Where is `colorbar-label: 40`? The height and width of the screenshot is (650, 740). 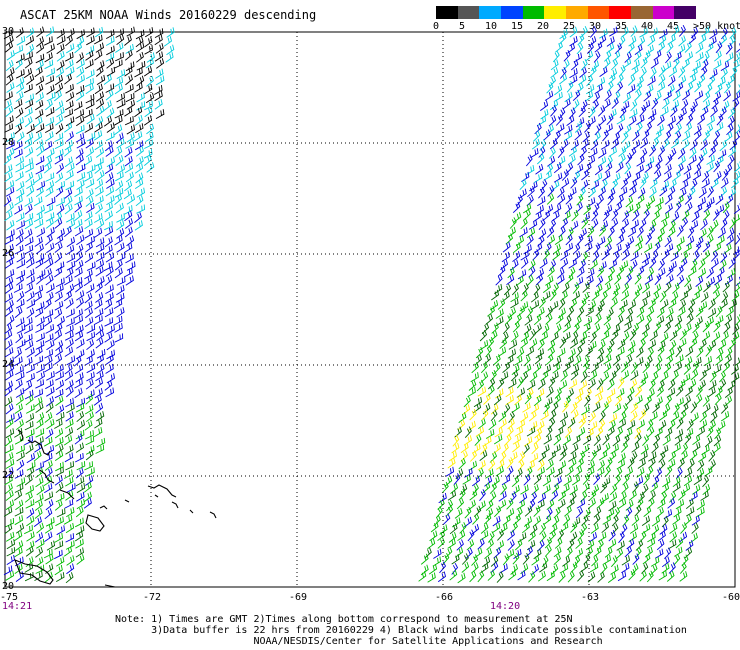 colorbar-label: 40 is located at coordinates (647, 26).